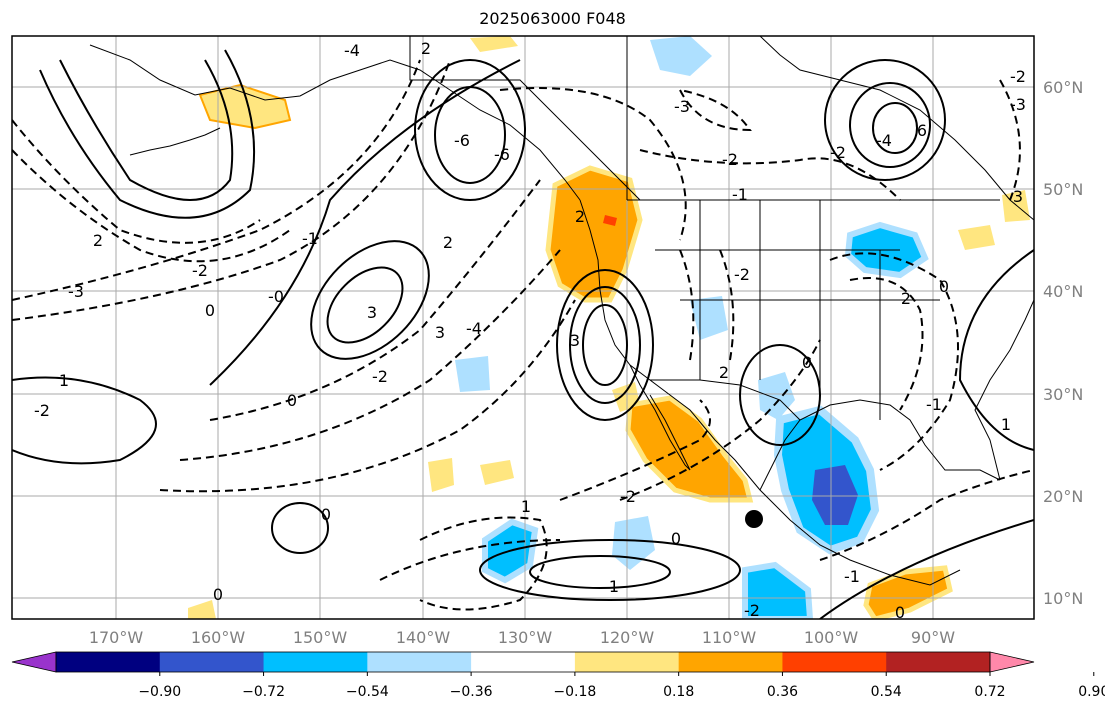 This screenshot has height=712, width=1105. What do you see at coordinates (681, 56) in the screenshot?
I see `shade-region-blue-canada-north` at bounding box center [681, 56].